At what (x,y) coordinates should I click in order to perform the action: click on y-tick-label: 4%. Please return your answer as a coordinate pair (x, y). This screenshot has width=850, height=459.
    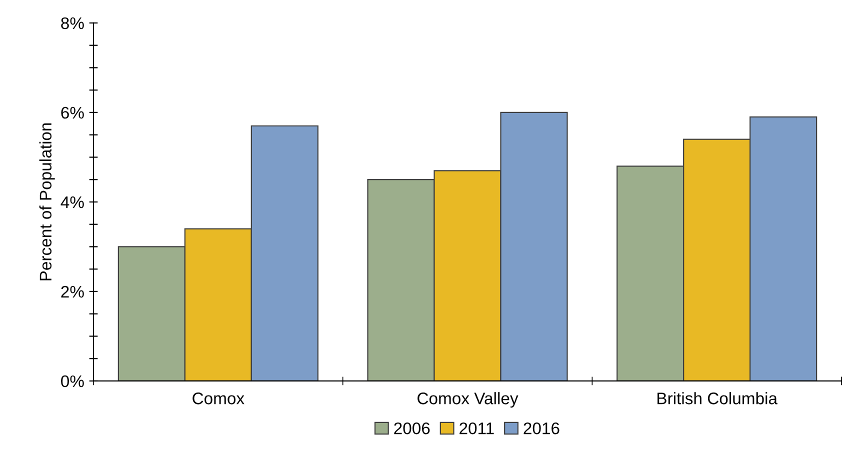
    Looking at the image, I should click on (72, 202).